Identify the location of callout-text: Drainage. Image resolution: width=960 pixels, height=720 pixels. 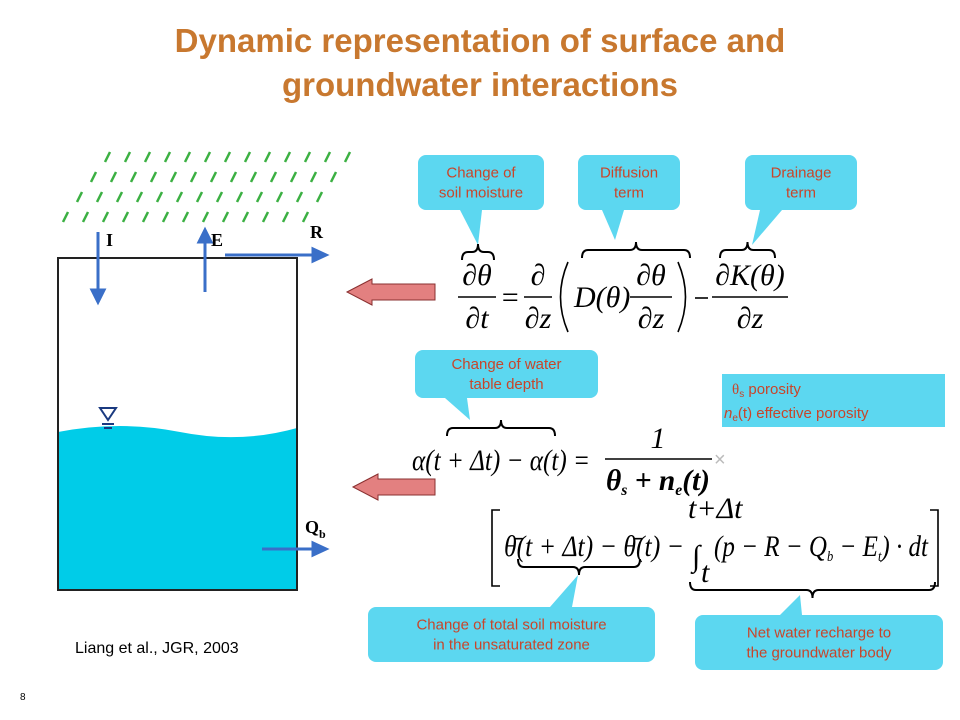
(801, 173).